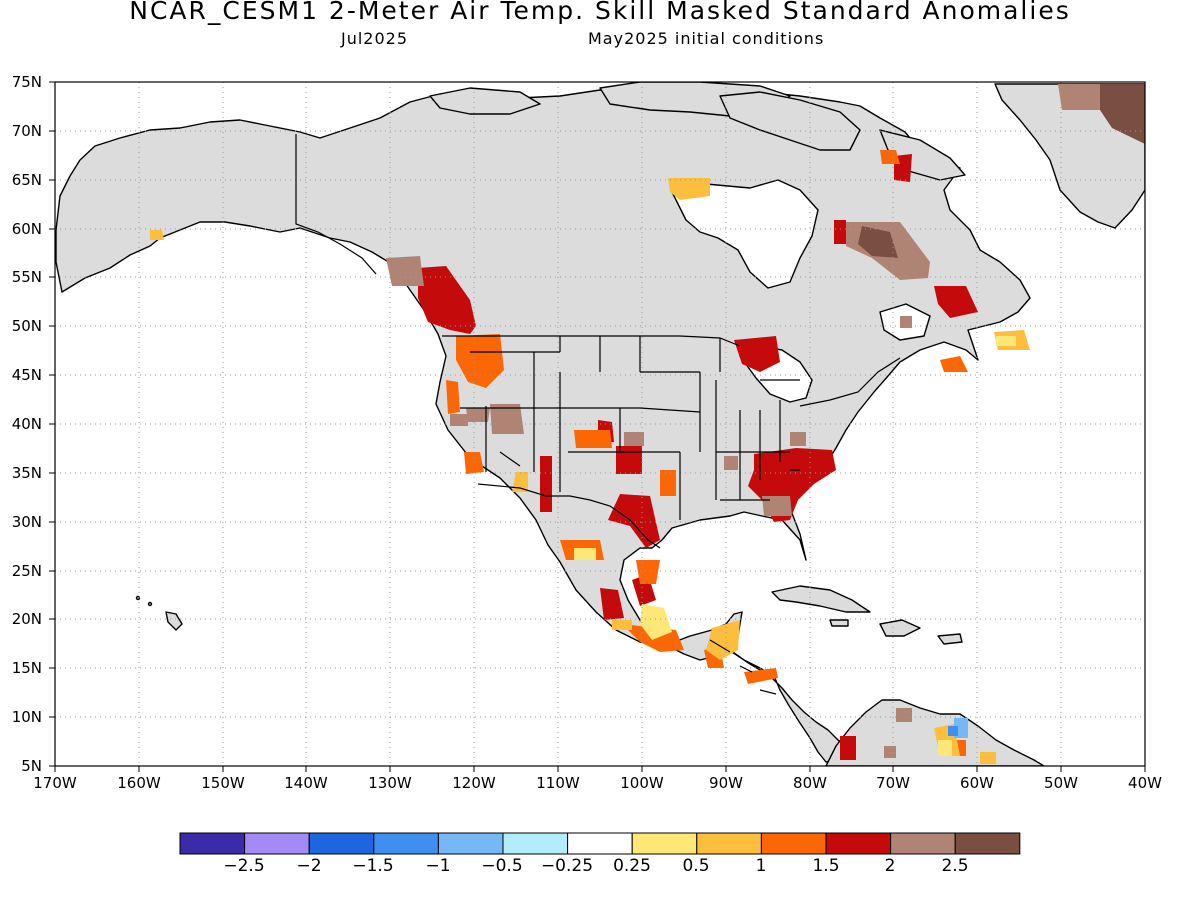 This screenshot has width=1200, height=900. Describe the element at coordinates (761, 866) in the screenshot. I see `colorbar-label: 1` at that location.